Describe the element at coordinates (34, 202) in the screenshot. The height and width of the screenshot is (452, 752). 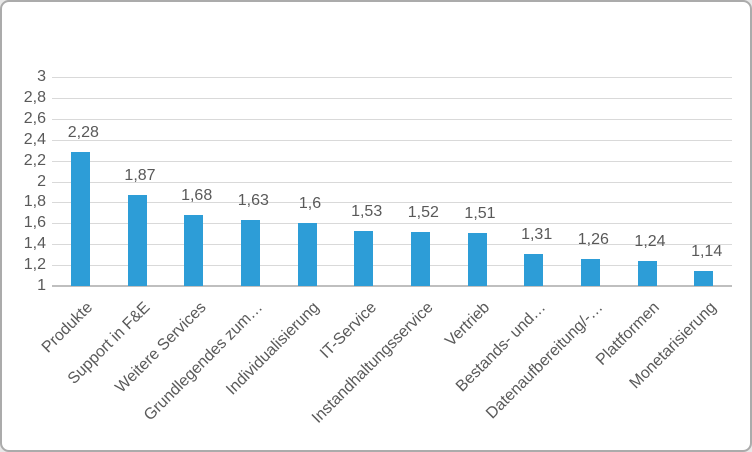
I see `y-axis-tick-label: 1,8` at that location.